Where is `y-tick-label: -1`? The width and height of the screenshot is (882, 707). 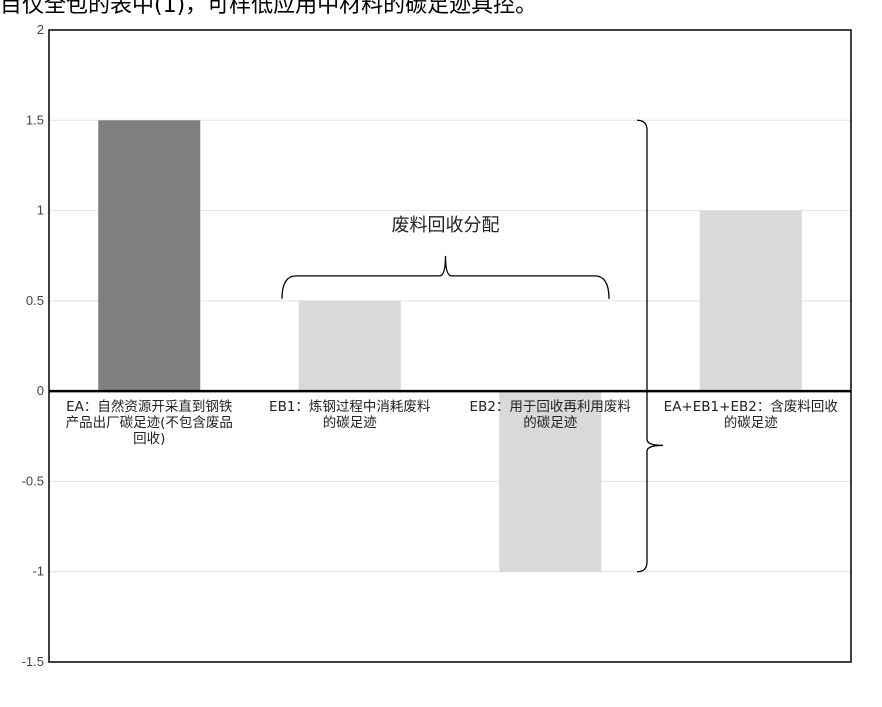 y-tick-label: -1 is located at coordinates (38, 571).